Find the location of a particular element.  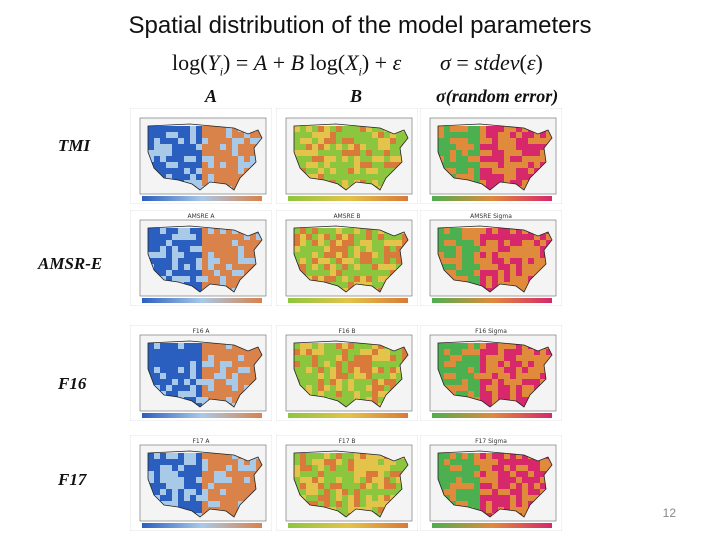

panel-title: F17 A is located at coordinates (201, 441).